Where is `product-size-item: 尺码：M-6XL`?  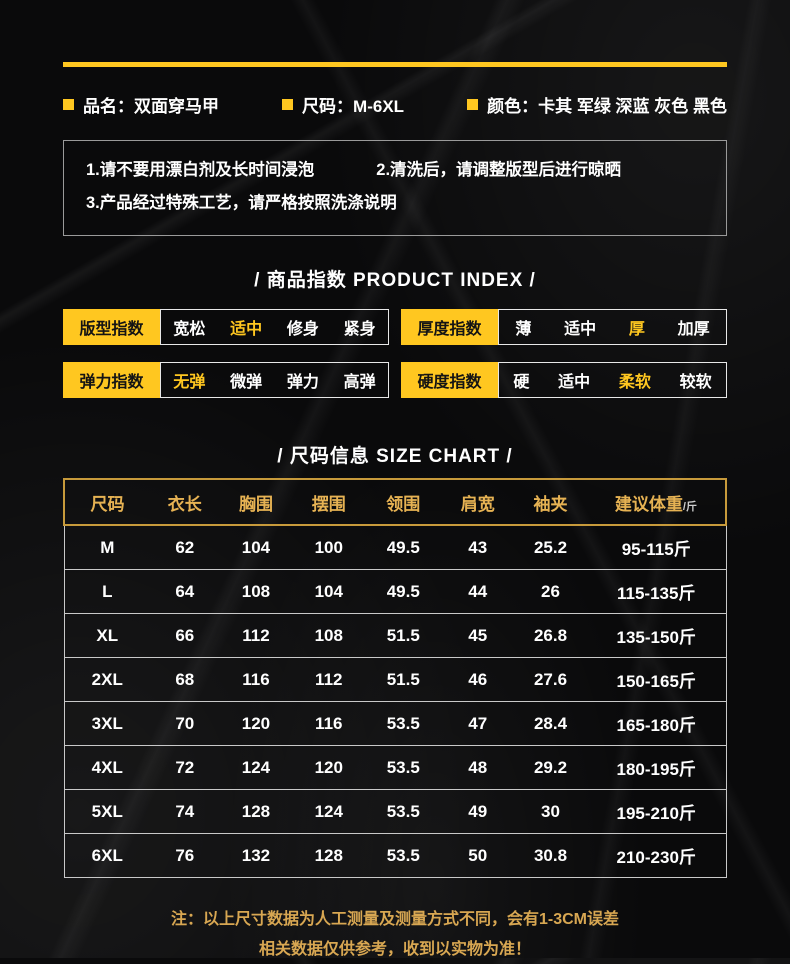
product-size-item: 尺码：M-6XL is located at coordinates (343, 104).